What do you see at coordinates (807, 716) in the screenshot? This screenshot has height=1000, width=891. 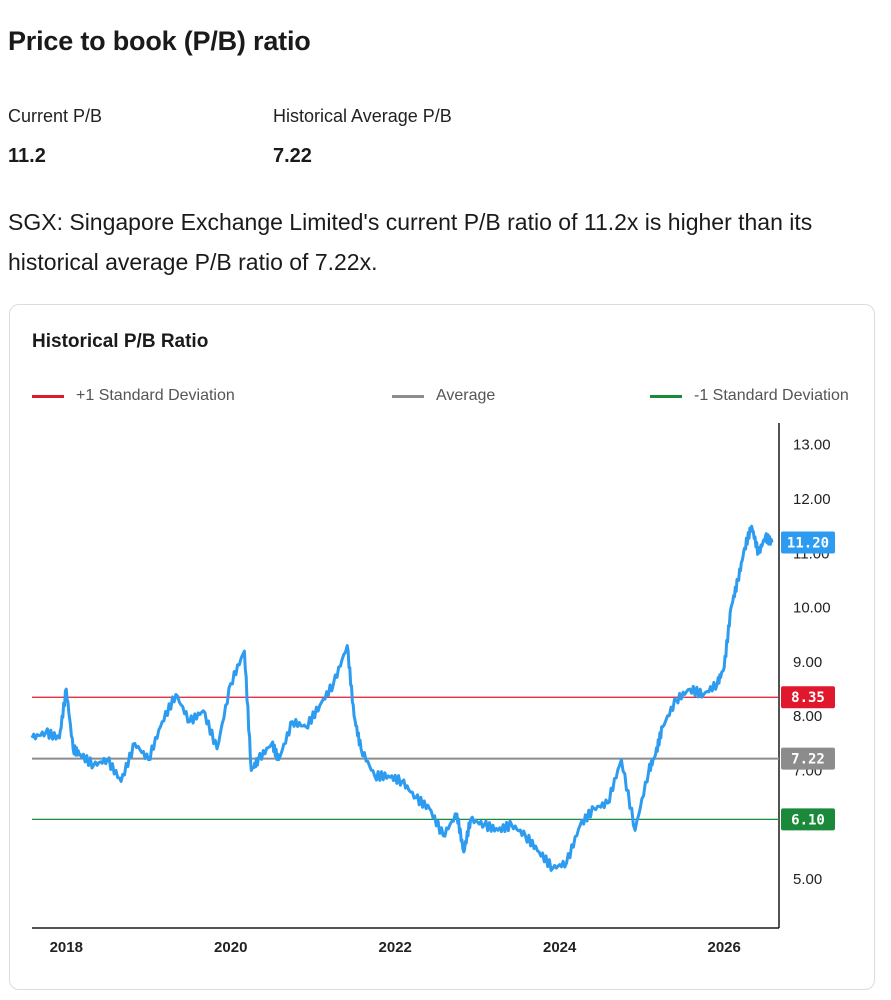 I see `y-tick-label: 8.00` at bounding box center [807, 716].